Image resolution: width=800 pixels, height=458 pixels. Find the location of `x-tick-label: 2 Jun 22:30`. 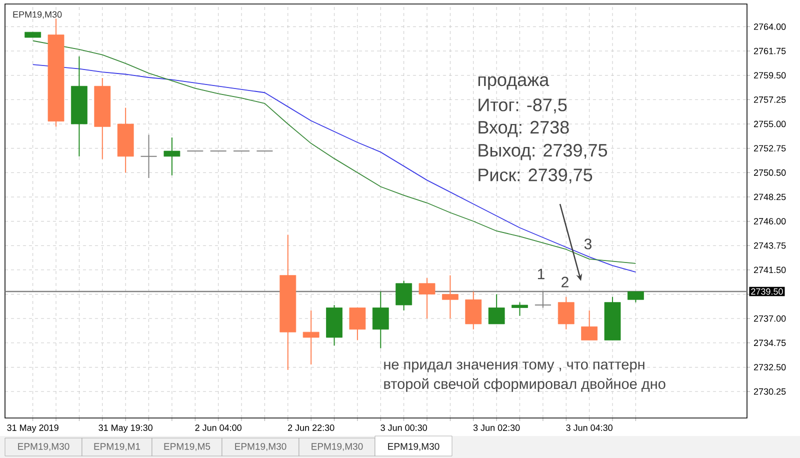

x-tick-label: 2 Jun 22:30 is located at coordinates (311, 427).